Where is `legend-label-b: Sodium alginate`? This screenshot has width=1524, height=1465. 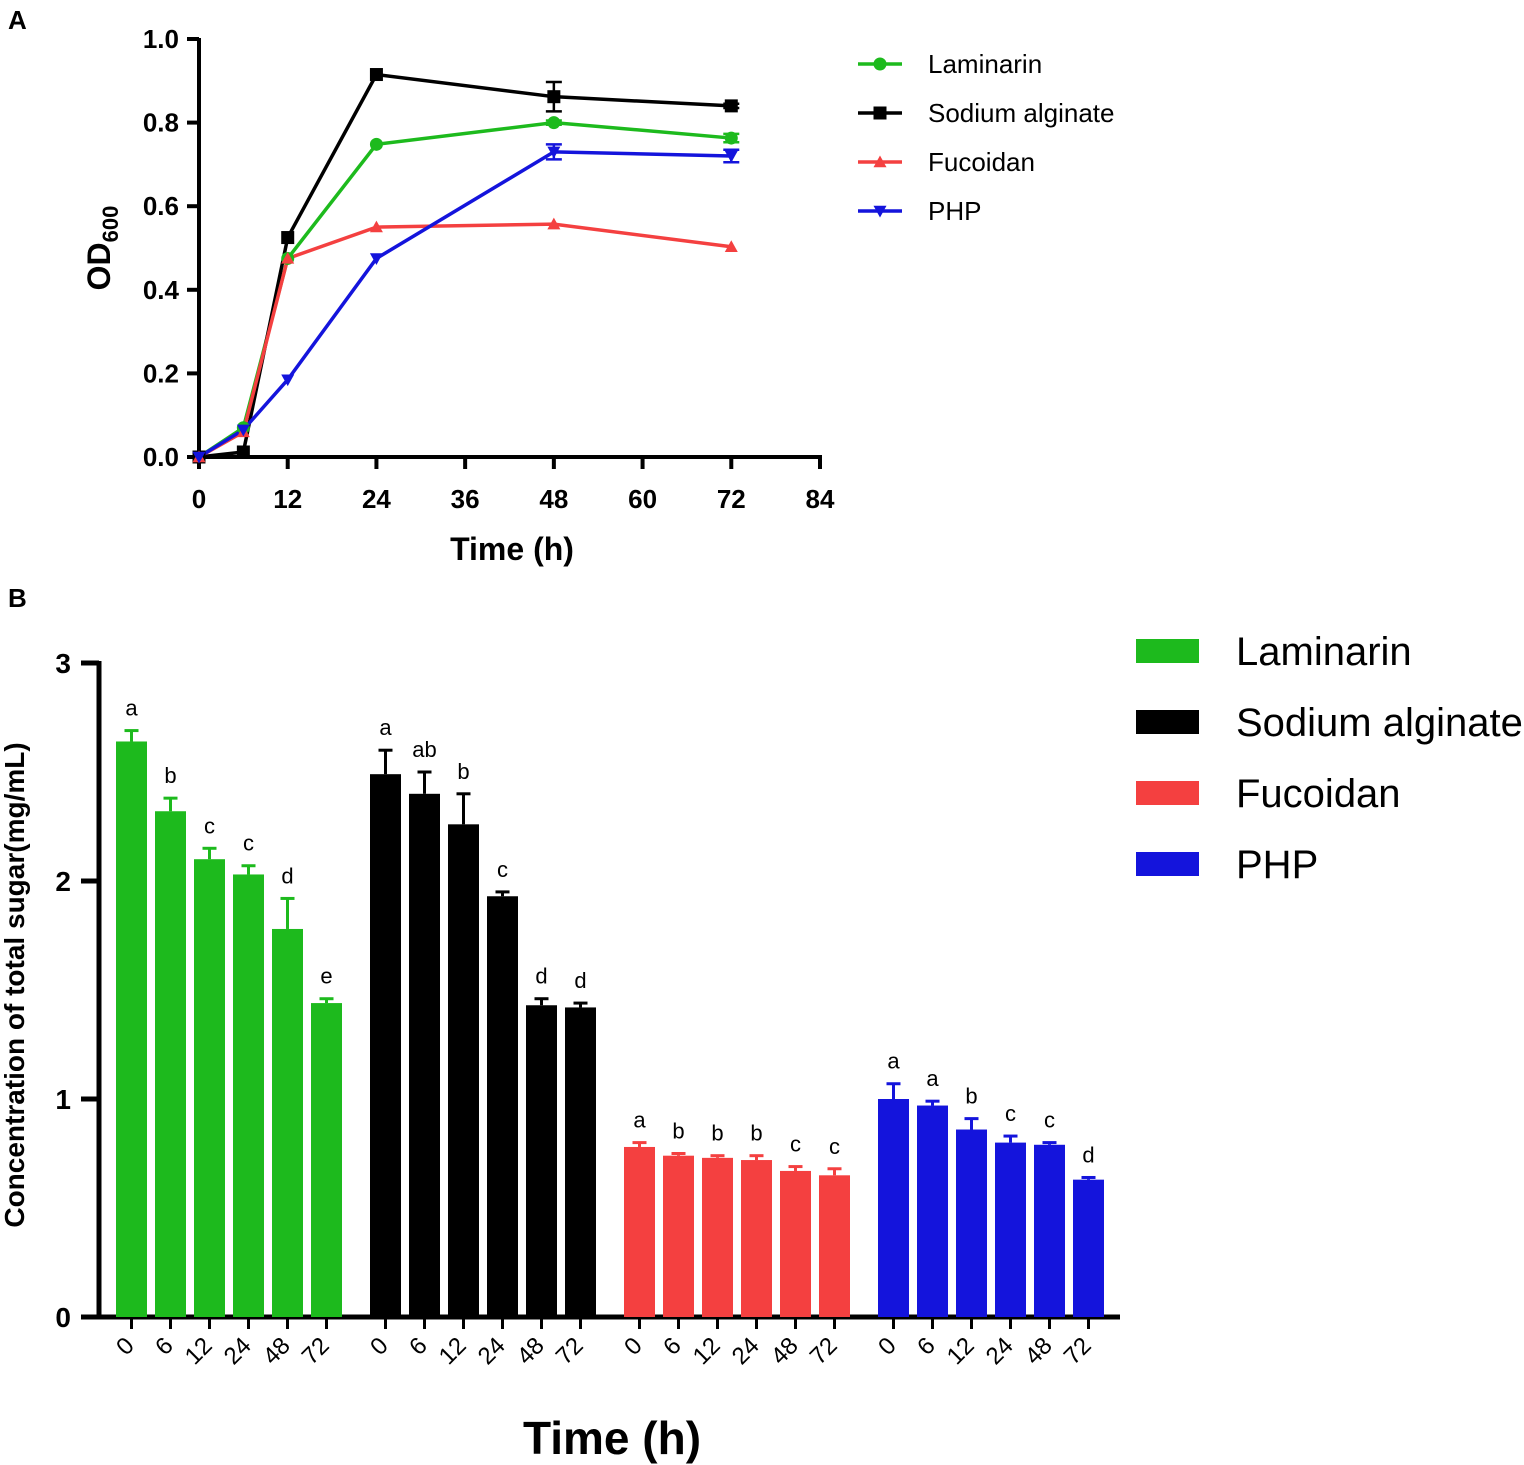 legend-label-b: Sodium alginate is located at coordinates (1379, 723).